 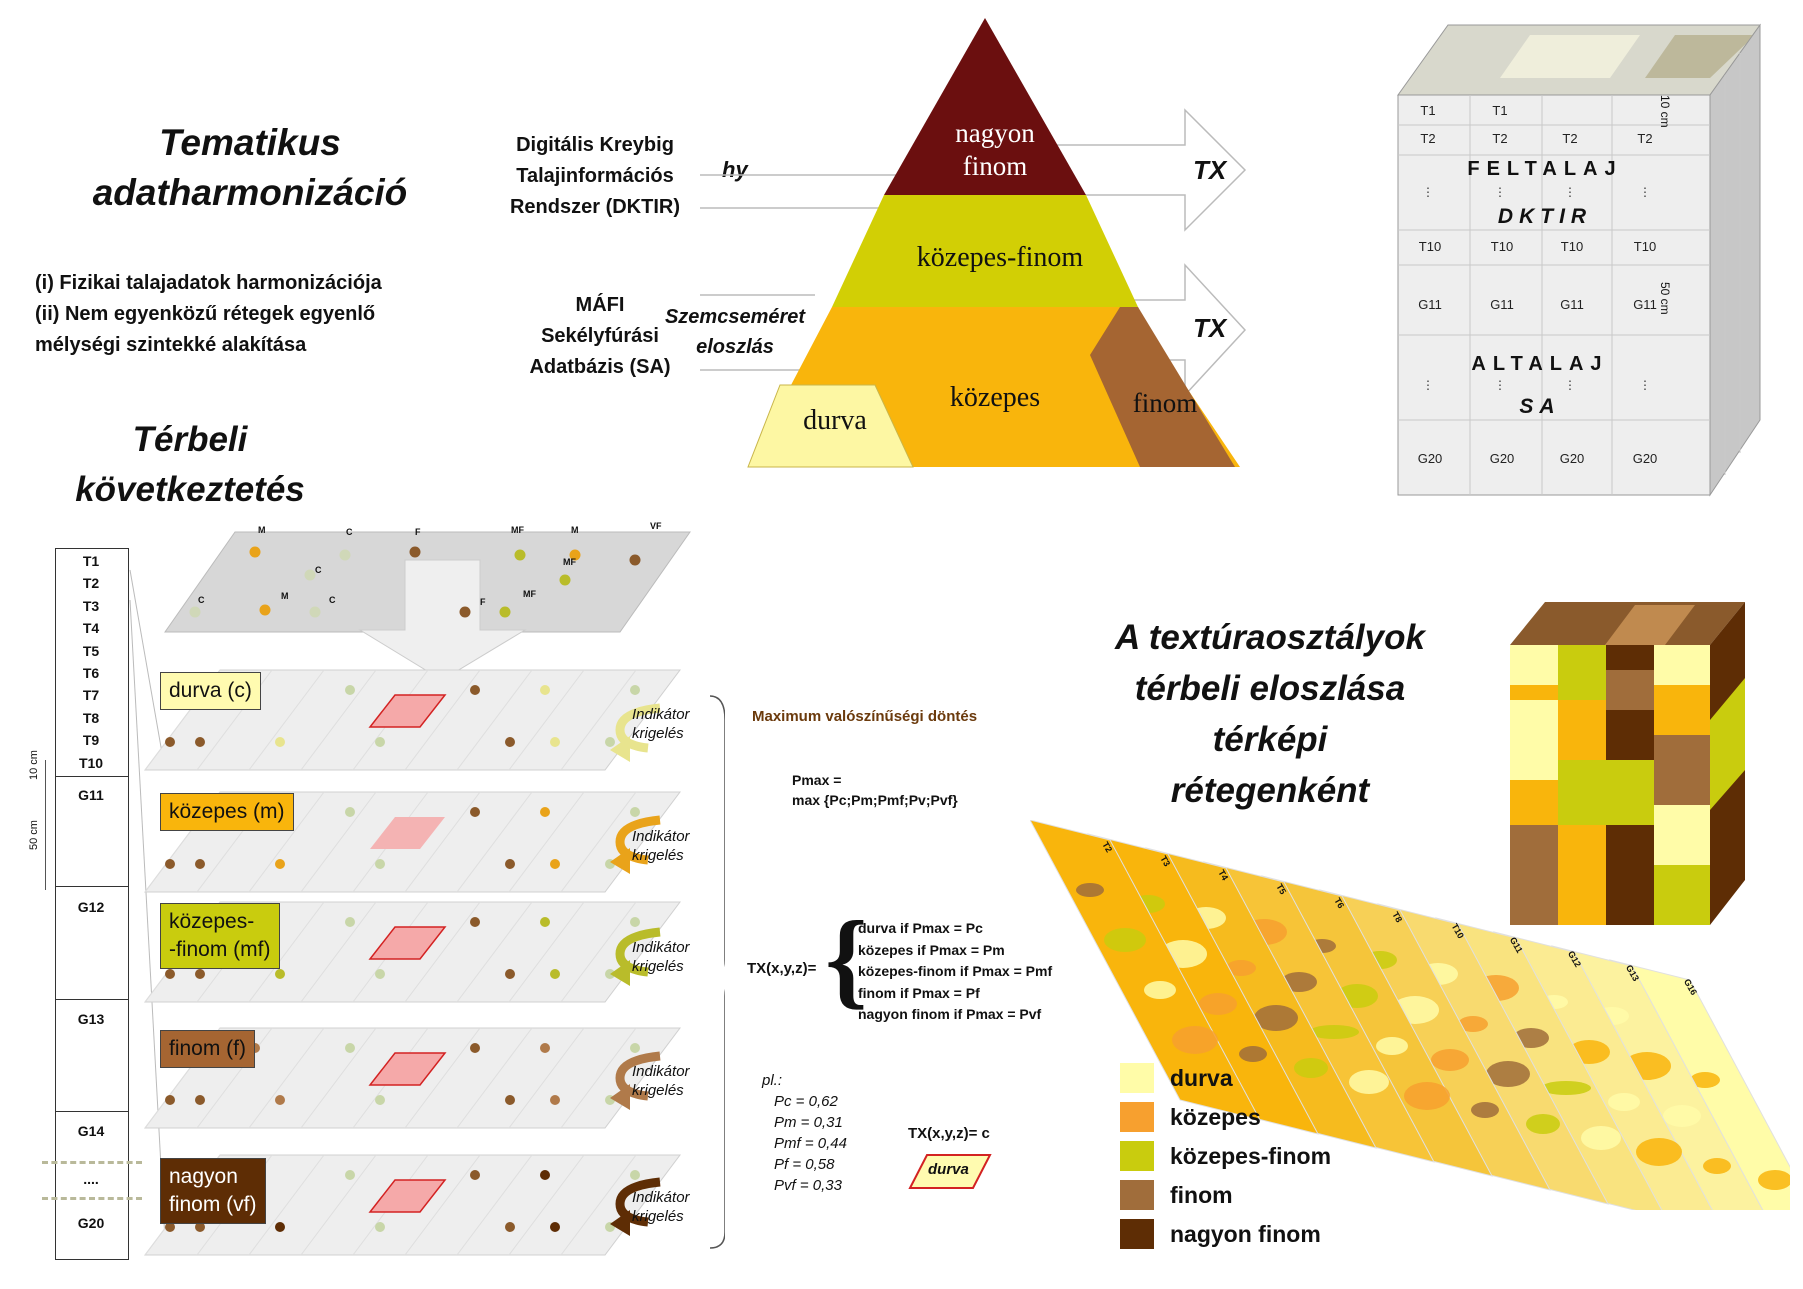 I want to click on layer-tag-nagyon-finom: nagyon finom (vf), so click(x=213, y=1191).